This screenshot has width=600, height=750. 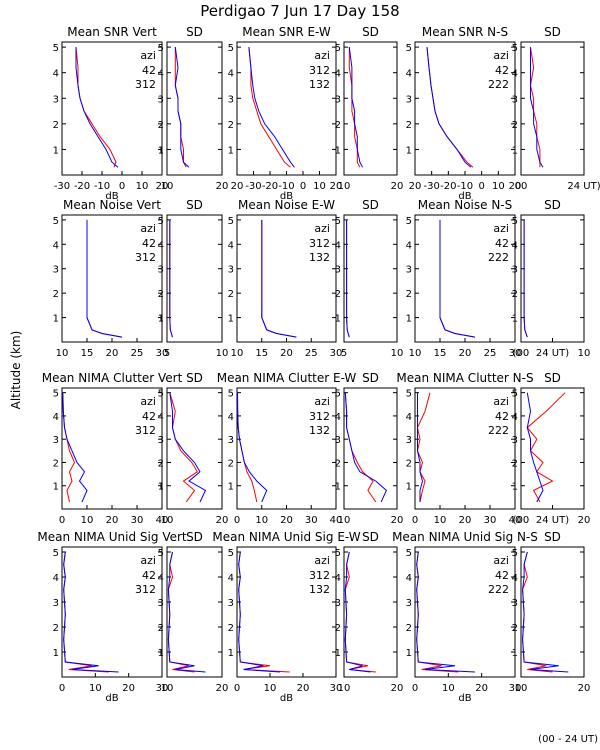 I want to click on x-tick-label: -30, so click(x=62, y=186).